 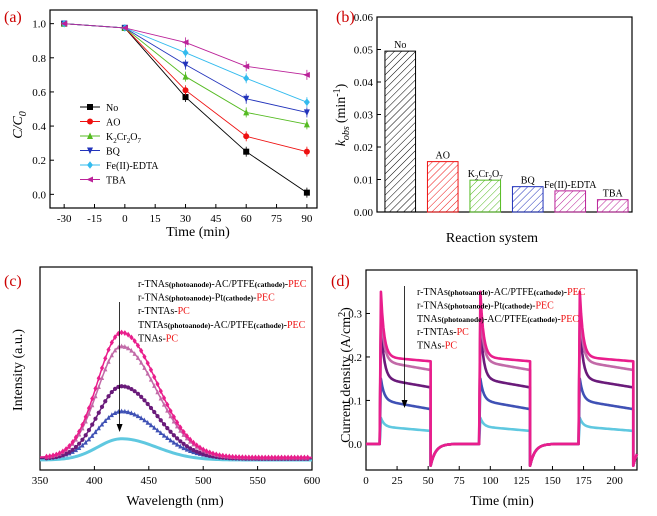 I want to click on legend-text-part: r-TNTAs, so click(x=435, y=332).